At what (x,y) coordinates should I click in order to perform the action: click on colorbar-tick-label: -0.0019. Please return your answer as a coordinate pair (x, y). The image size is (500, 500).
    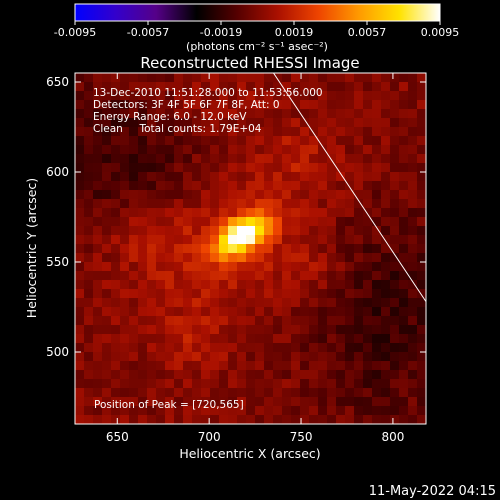
    Looking at the image, I should click on (221, 32).